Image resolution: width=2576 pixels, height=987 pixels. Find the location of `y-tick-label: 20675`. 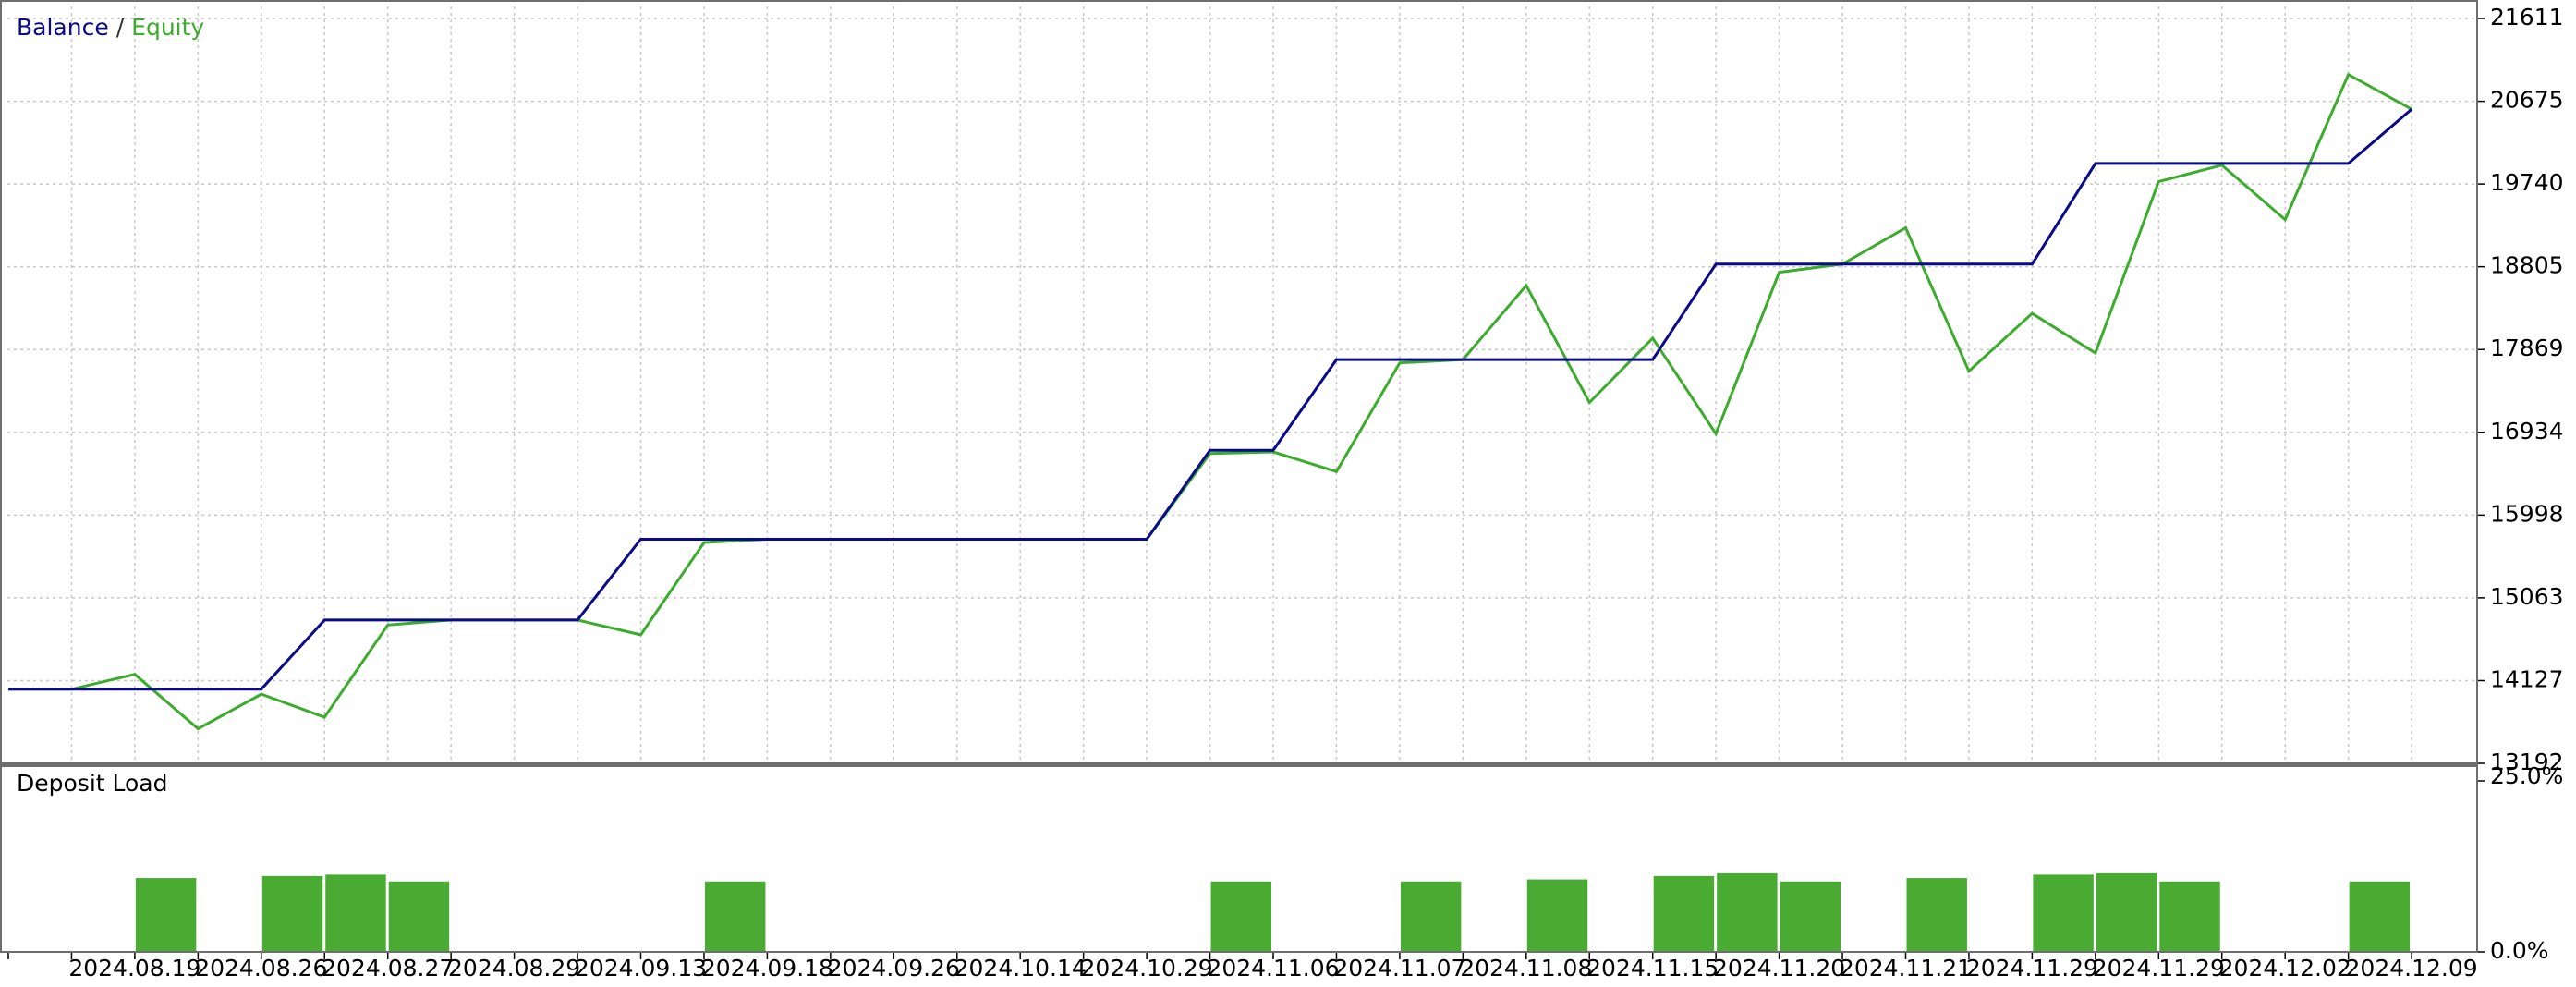

y-tick-label: 20675 is located at coordinates (2527, 100).